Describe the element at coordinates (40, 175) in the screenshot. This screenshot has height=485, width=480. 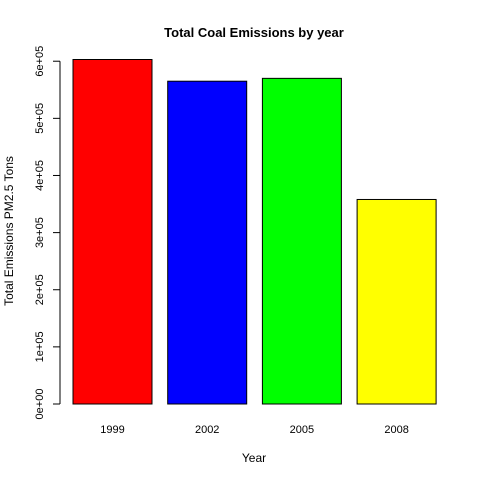
I see `y-tick-label: 4e+05` at that location.